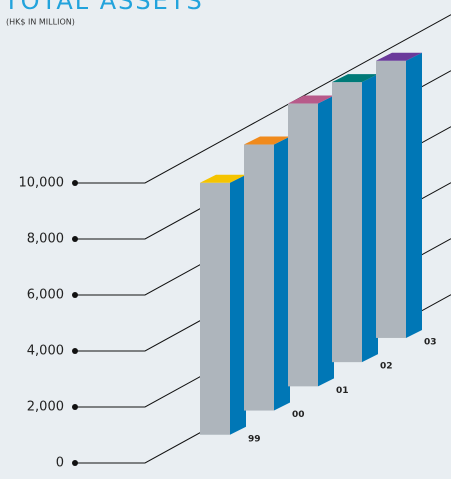 The image size is (451, 479). What do you see at coordinates (254, 439) in the screenshot?
I see `x-tick-label: 99` at bounding box center [254, 439].